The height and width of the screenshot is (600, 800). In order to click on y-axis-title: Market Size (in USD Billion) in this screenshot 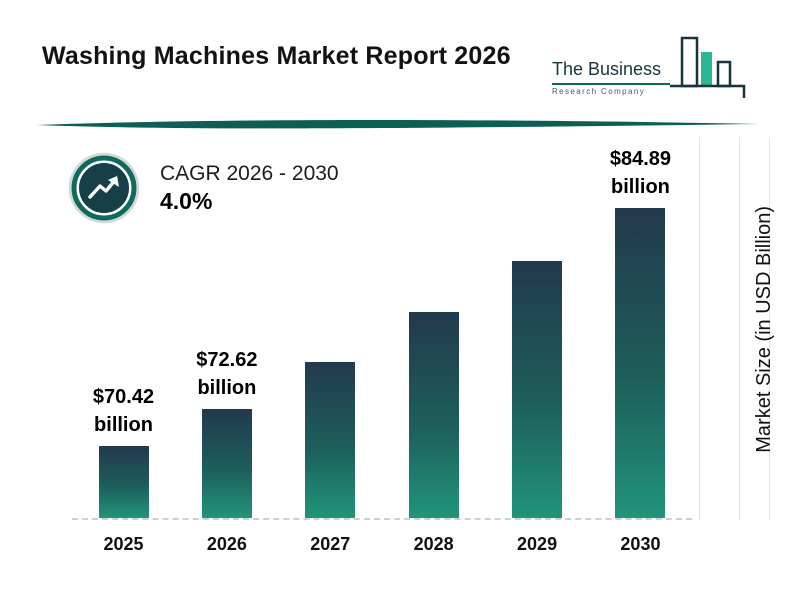, I will do `click(764, 329)`.